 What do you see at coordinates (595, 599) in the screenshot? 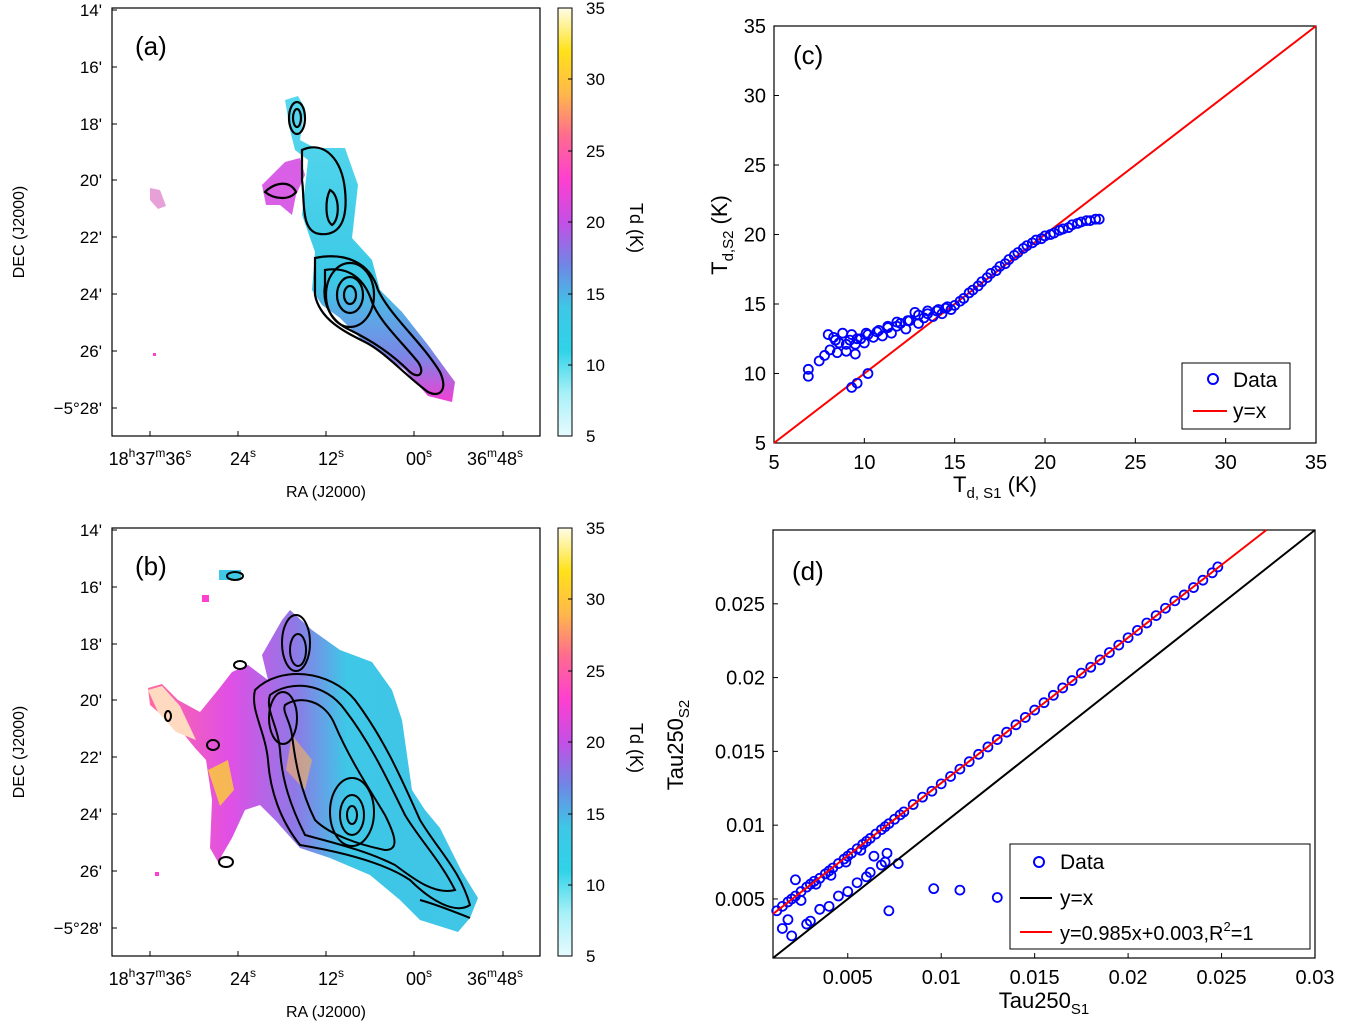
I see `panel-b-cbar-tick: 30` at bounding box center [595, 599].